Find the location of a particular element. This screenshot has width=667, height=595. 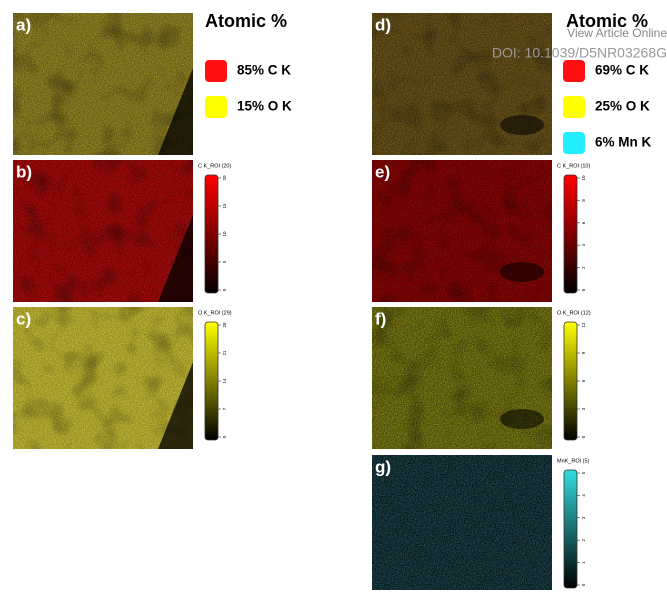

colorbar-title: C K_ROI (10) is located at coordinates (573, 166).